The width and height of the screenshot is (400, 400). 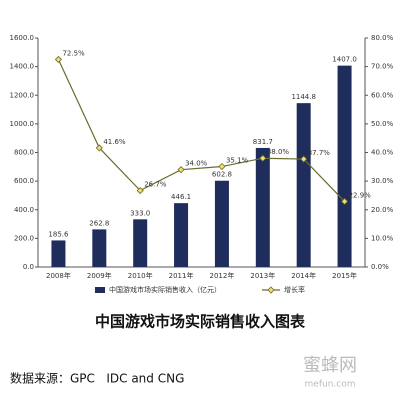 I want to click on y-tick-label: 0.0, so click(x=28, y=267).